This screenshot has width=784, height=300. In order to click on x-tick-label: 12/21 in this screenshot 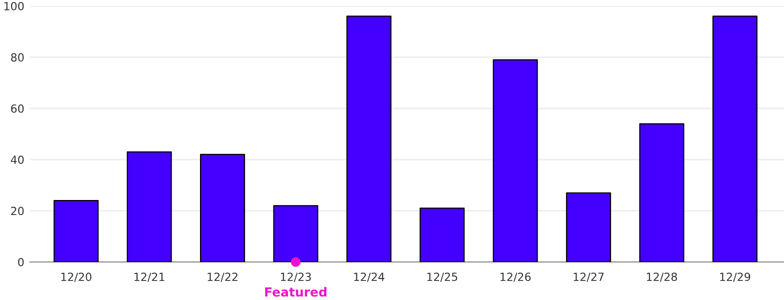, I will do `click(149, 277)`.